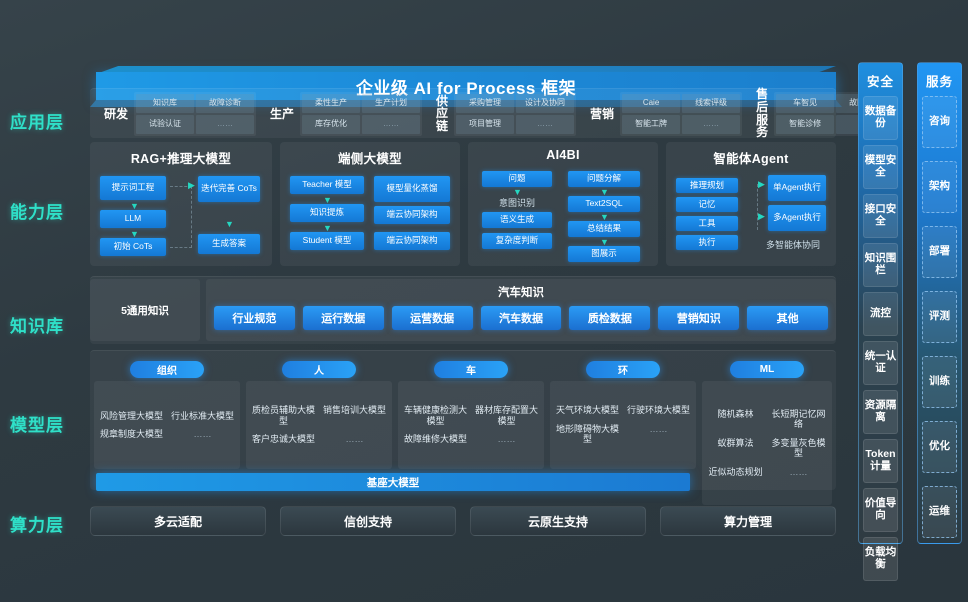 The height and width of the screenshot is (602, 968). Describe the element at coordinates (798, 448) in the screenshot. I see `model-item: 多变量灰色模型` at that location.